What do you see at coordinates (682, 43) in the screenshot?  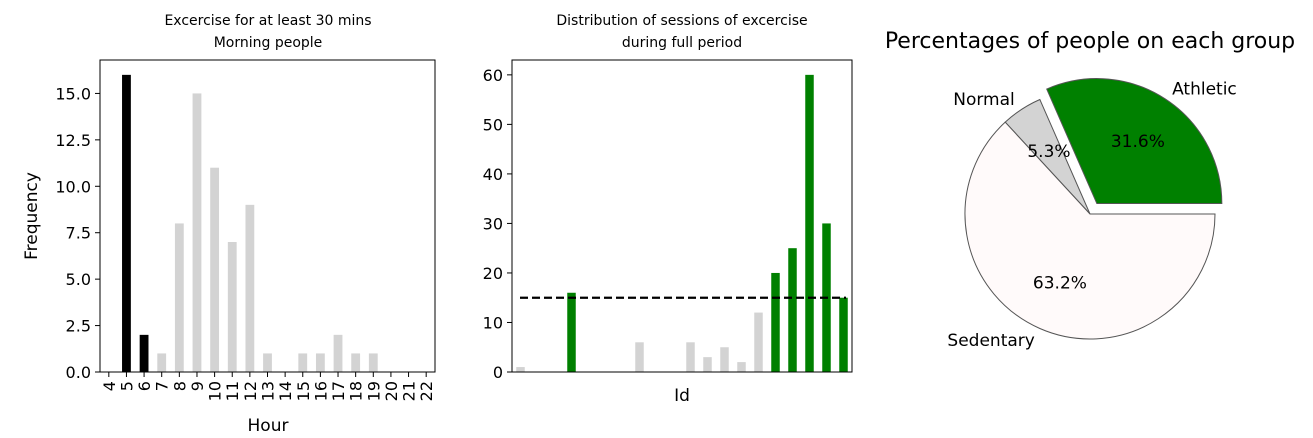 I see `chart2-title-line2: during full period` at bounding box center [682, 43].